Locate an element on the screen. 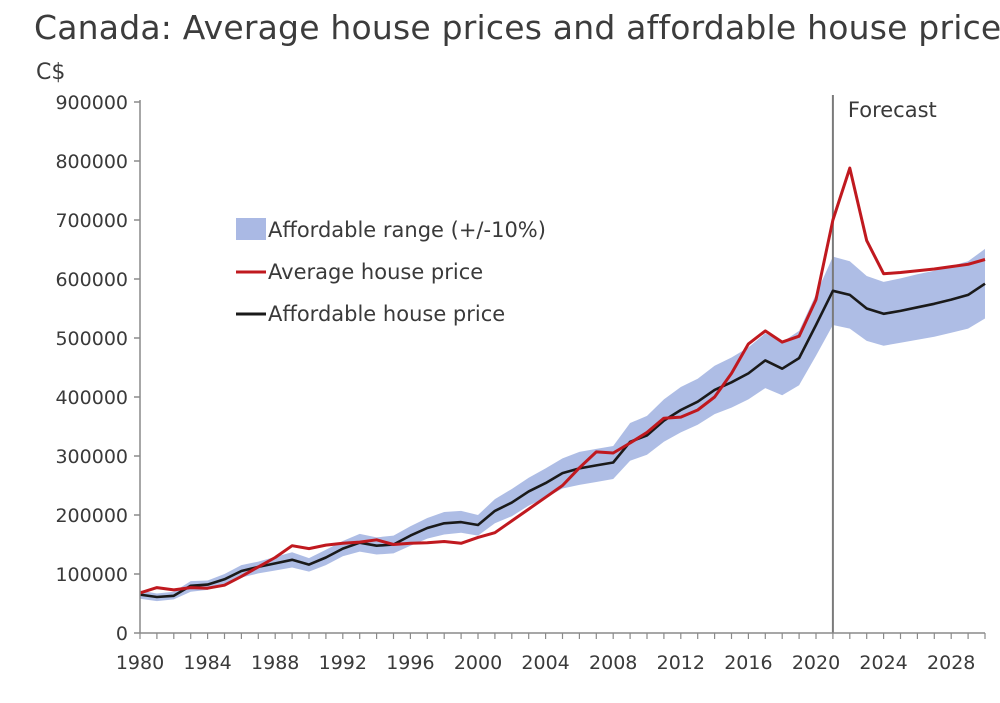 The image size is (1000, 703). y-tick-label: 0 is located at coordinates (122, 634).